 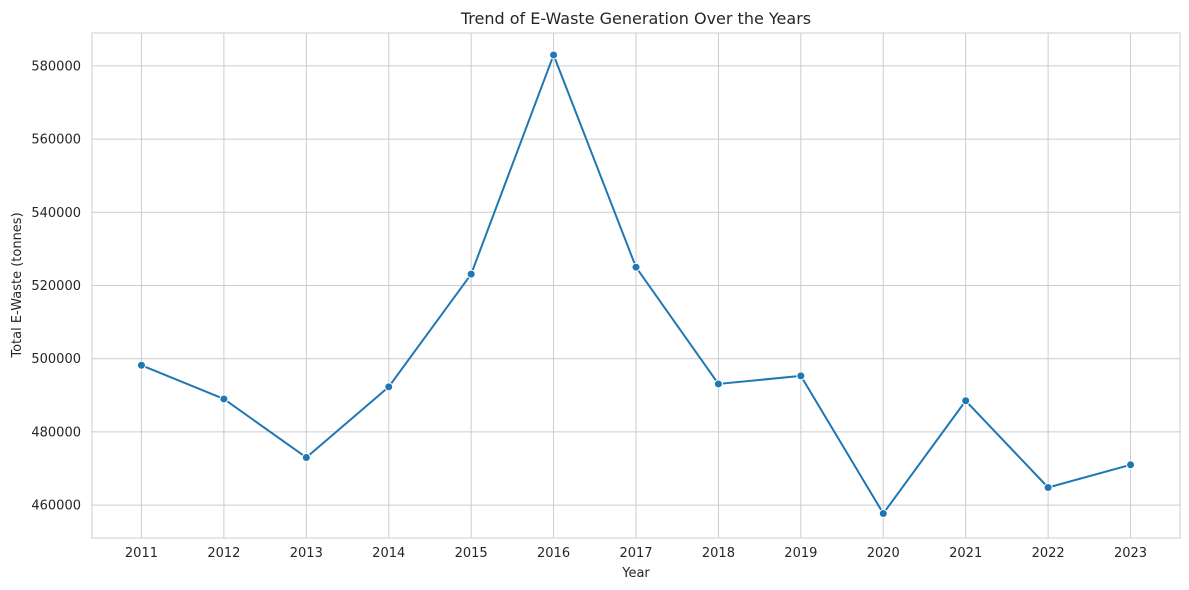 What do you see at coordinates (635, 553) in the screenshot?
I see `x-tick-label: 2017` at bounding box center [635, 553].